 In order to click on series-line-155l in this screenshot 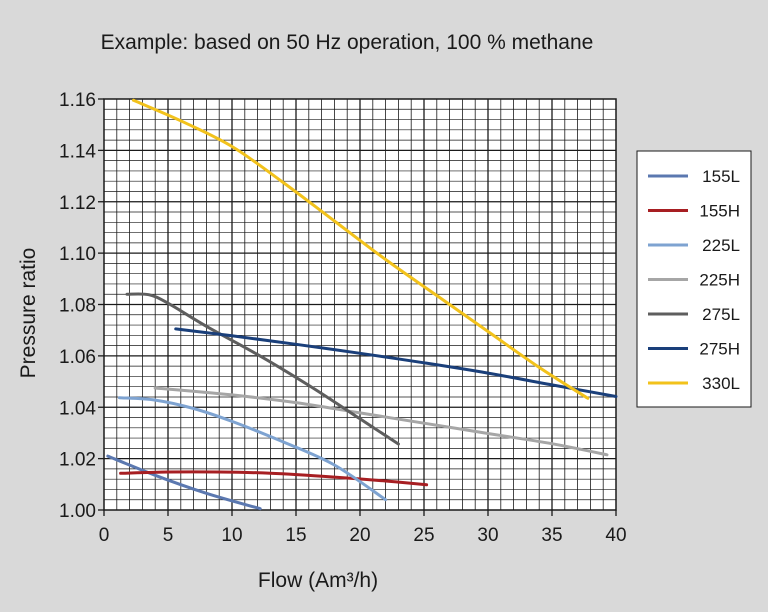, I will do `click(184, 482)`.